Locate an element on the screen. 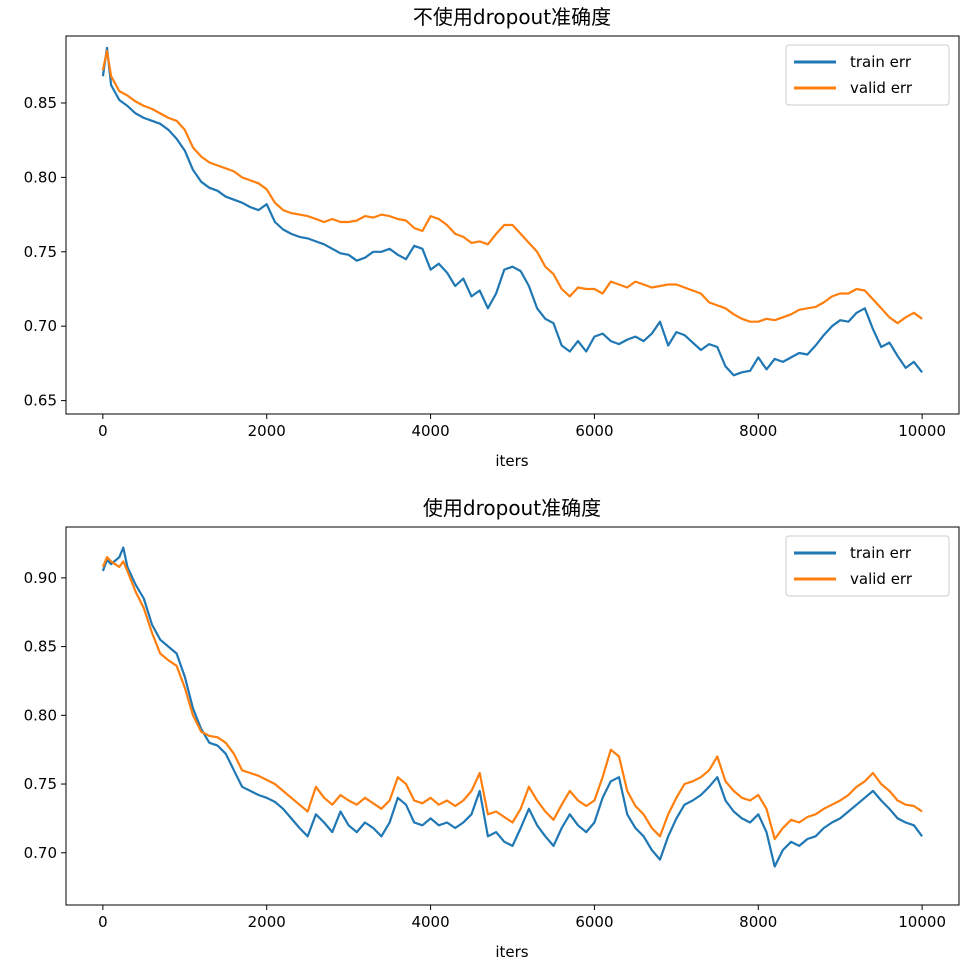  y-tick-label: 0.90 is located at coordinates (40, 578).